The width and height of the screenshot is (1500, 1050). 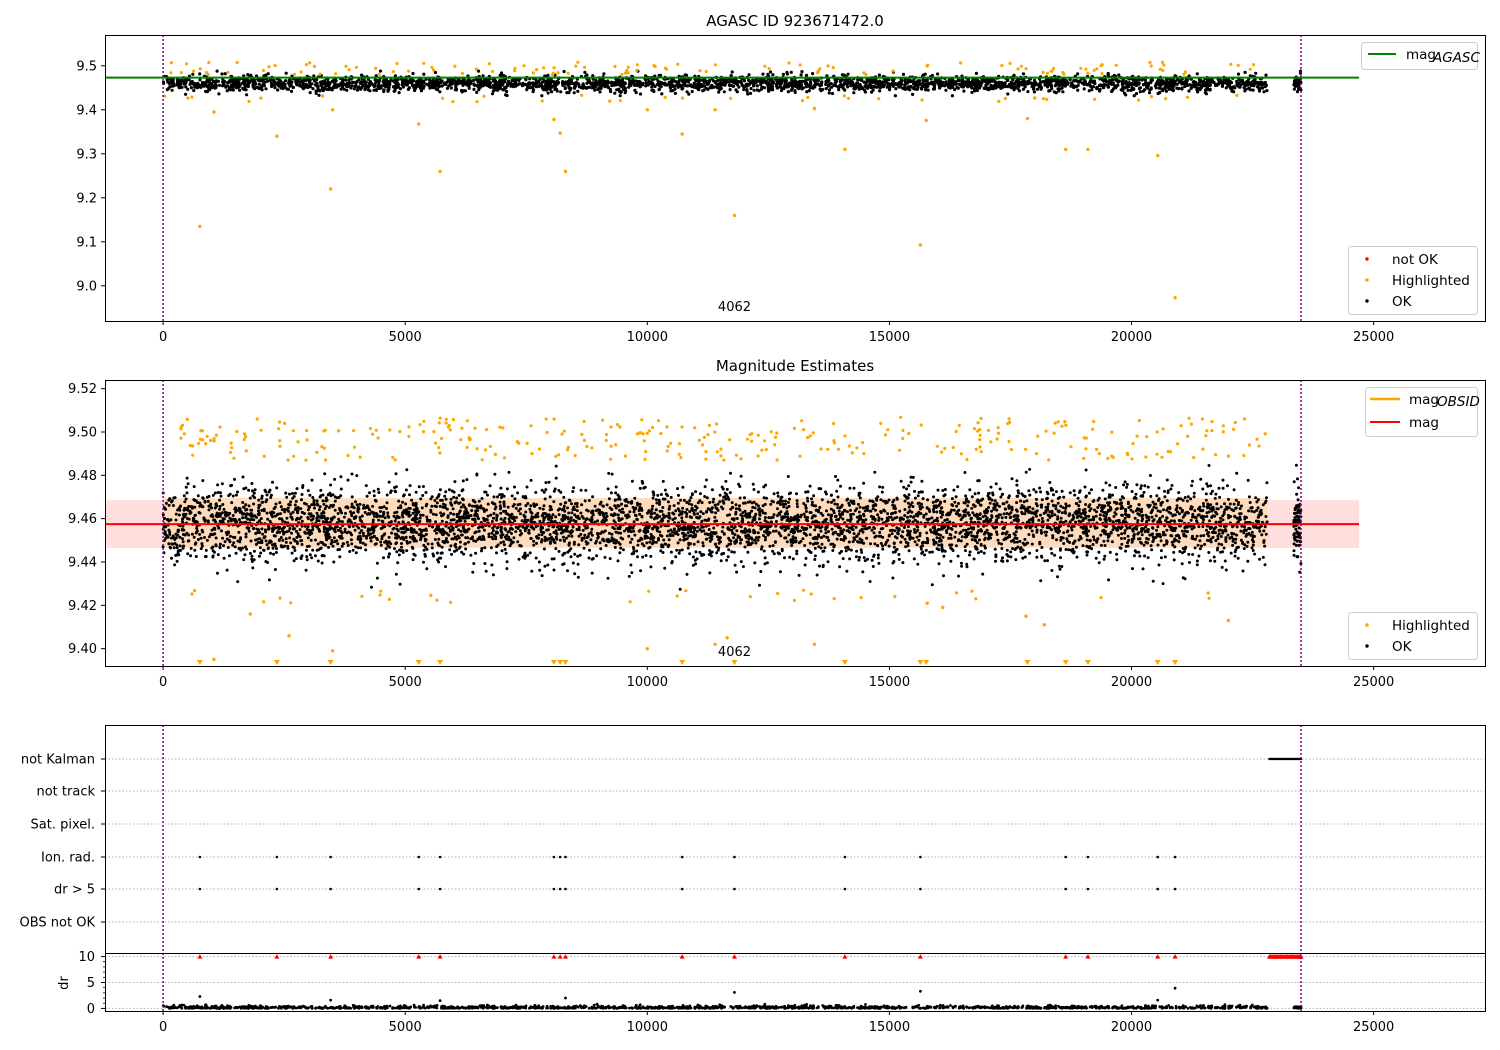 What do you see at coordinates (86, 286) in the screenshot?
I see `y-tick-label: 9.0` at bounding box center [86, 286].